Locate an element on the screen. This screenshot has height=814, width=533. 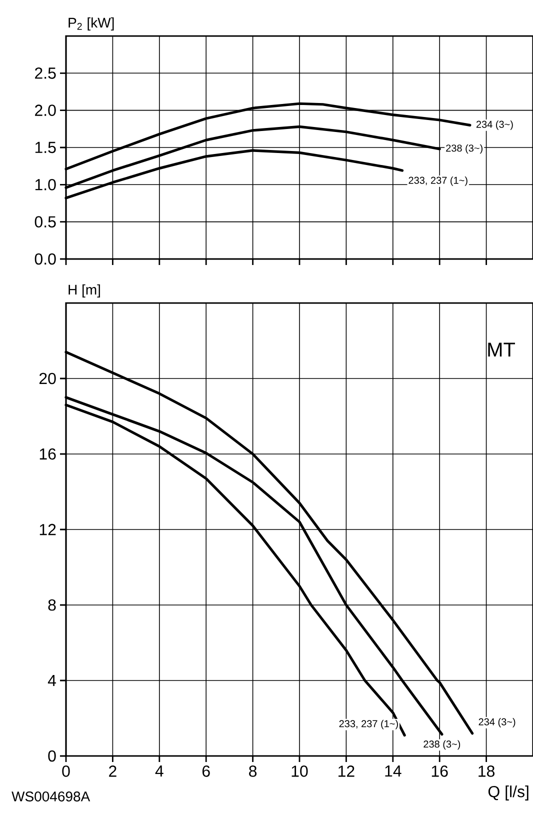
y-tick-label: 1.0 is located at coordinates (45, 184).